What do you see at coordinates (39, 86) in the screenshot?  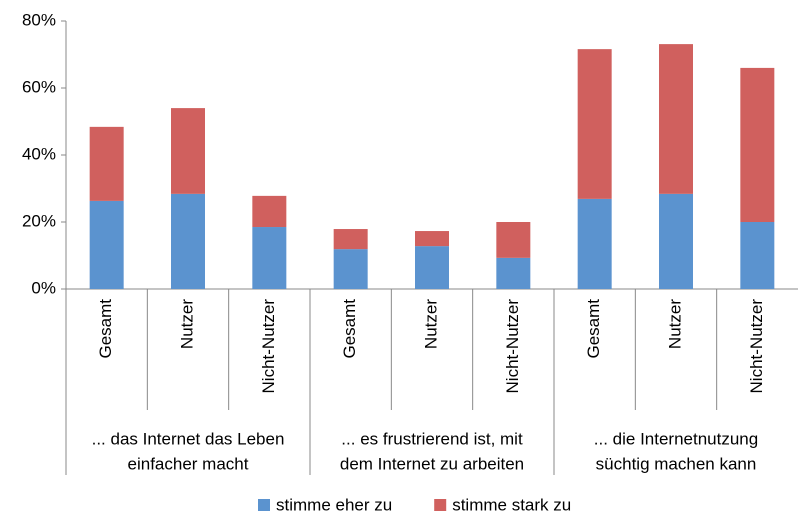 I see `y-tick-label: 60%` at bounding box center [39, 86].